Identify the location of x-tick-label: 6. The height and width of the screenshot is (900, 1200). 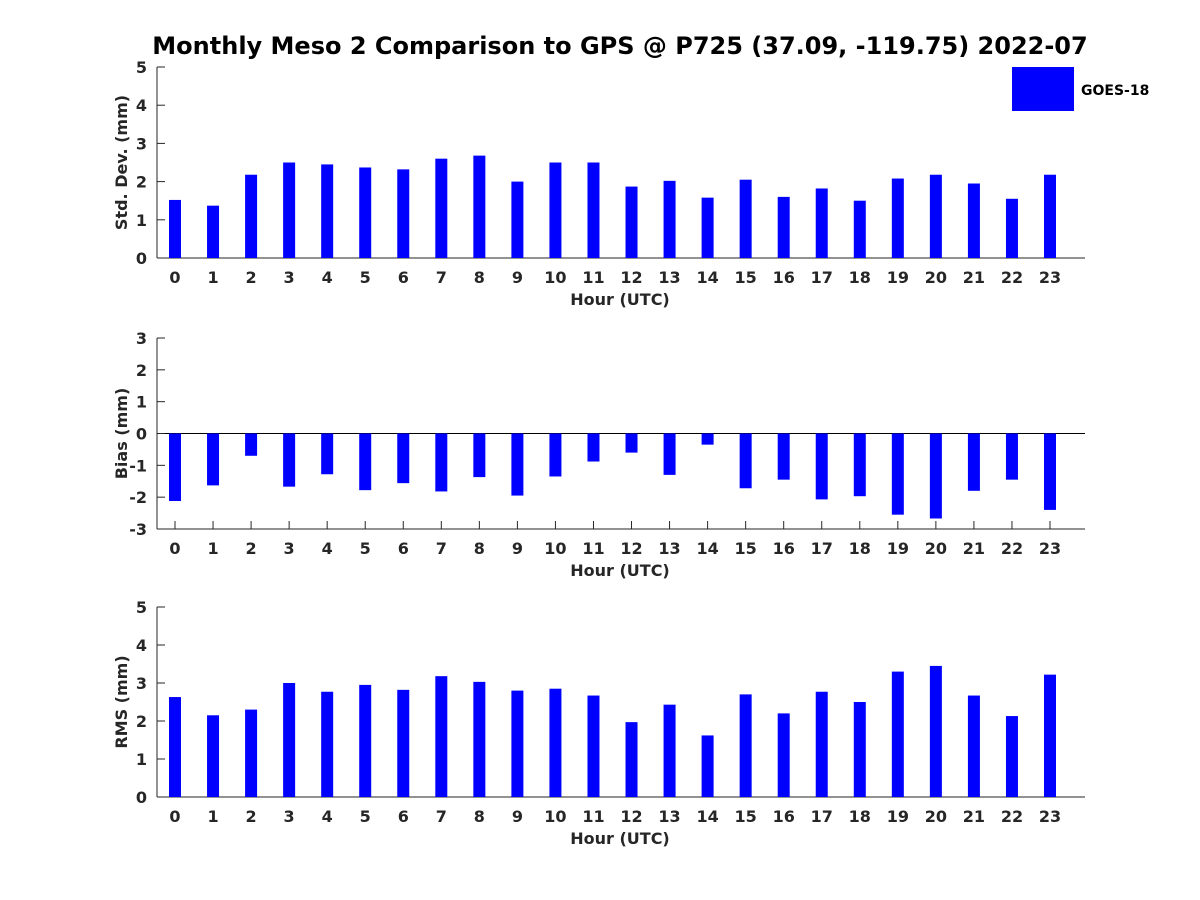
(403, 277).